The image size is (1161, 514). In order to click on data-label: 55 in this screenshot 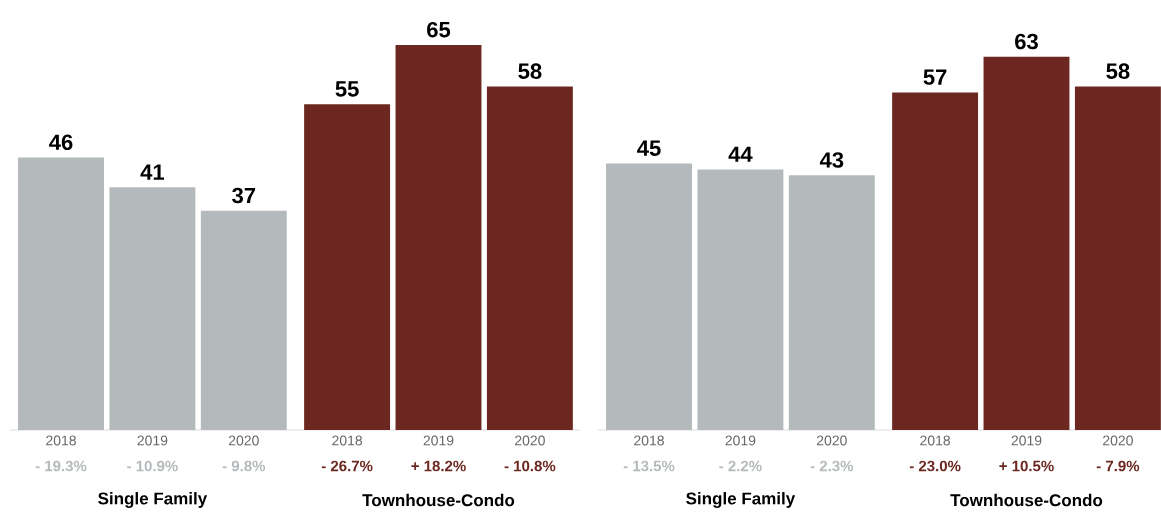, I will do `click(347, 89)`.